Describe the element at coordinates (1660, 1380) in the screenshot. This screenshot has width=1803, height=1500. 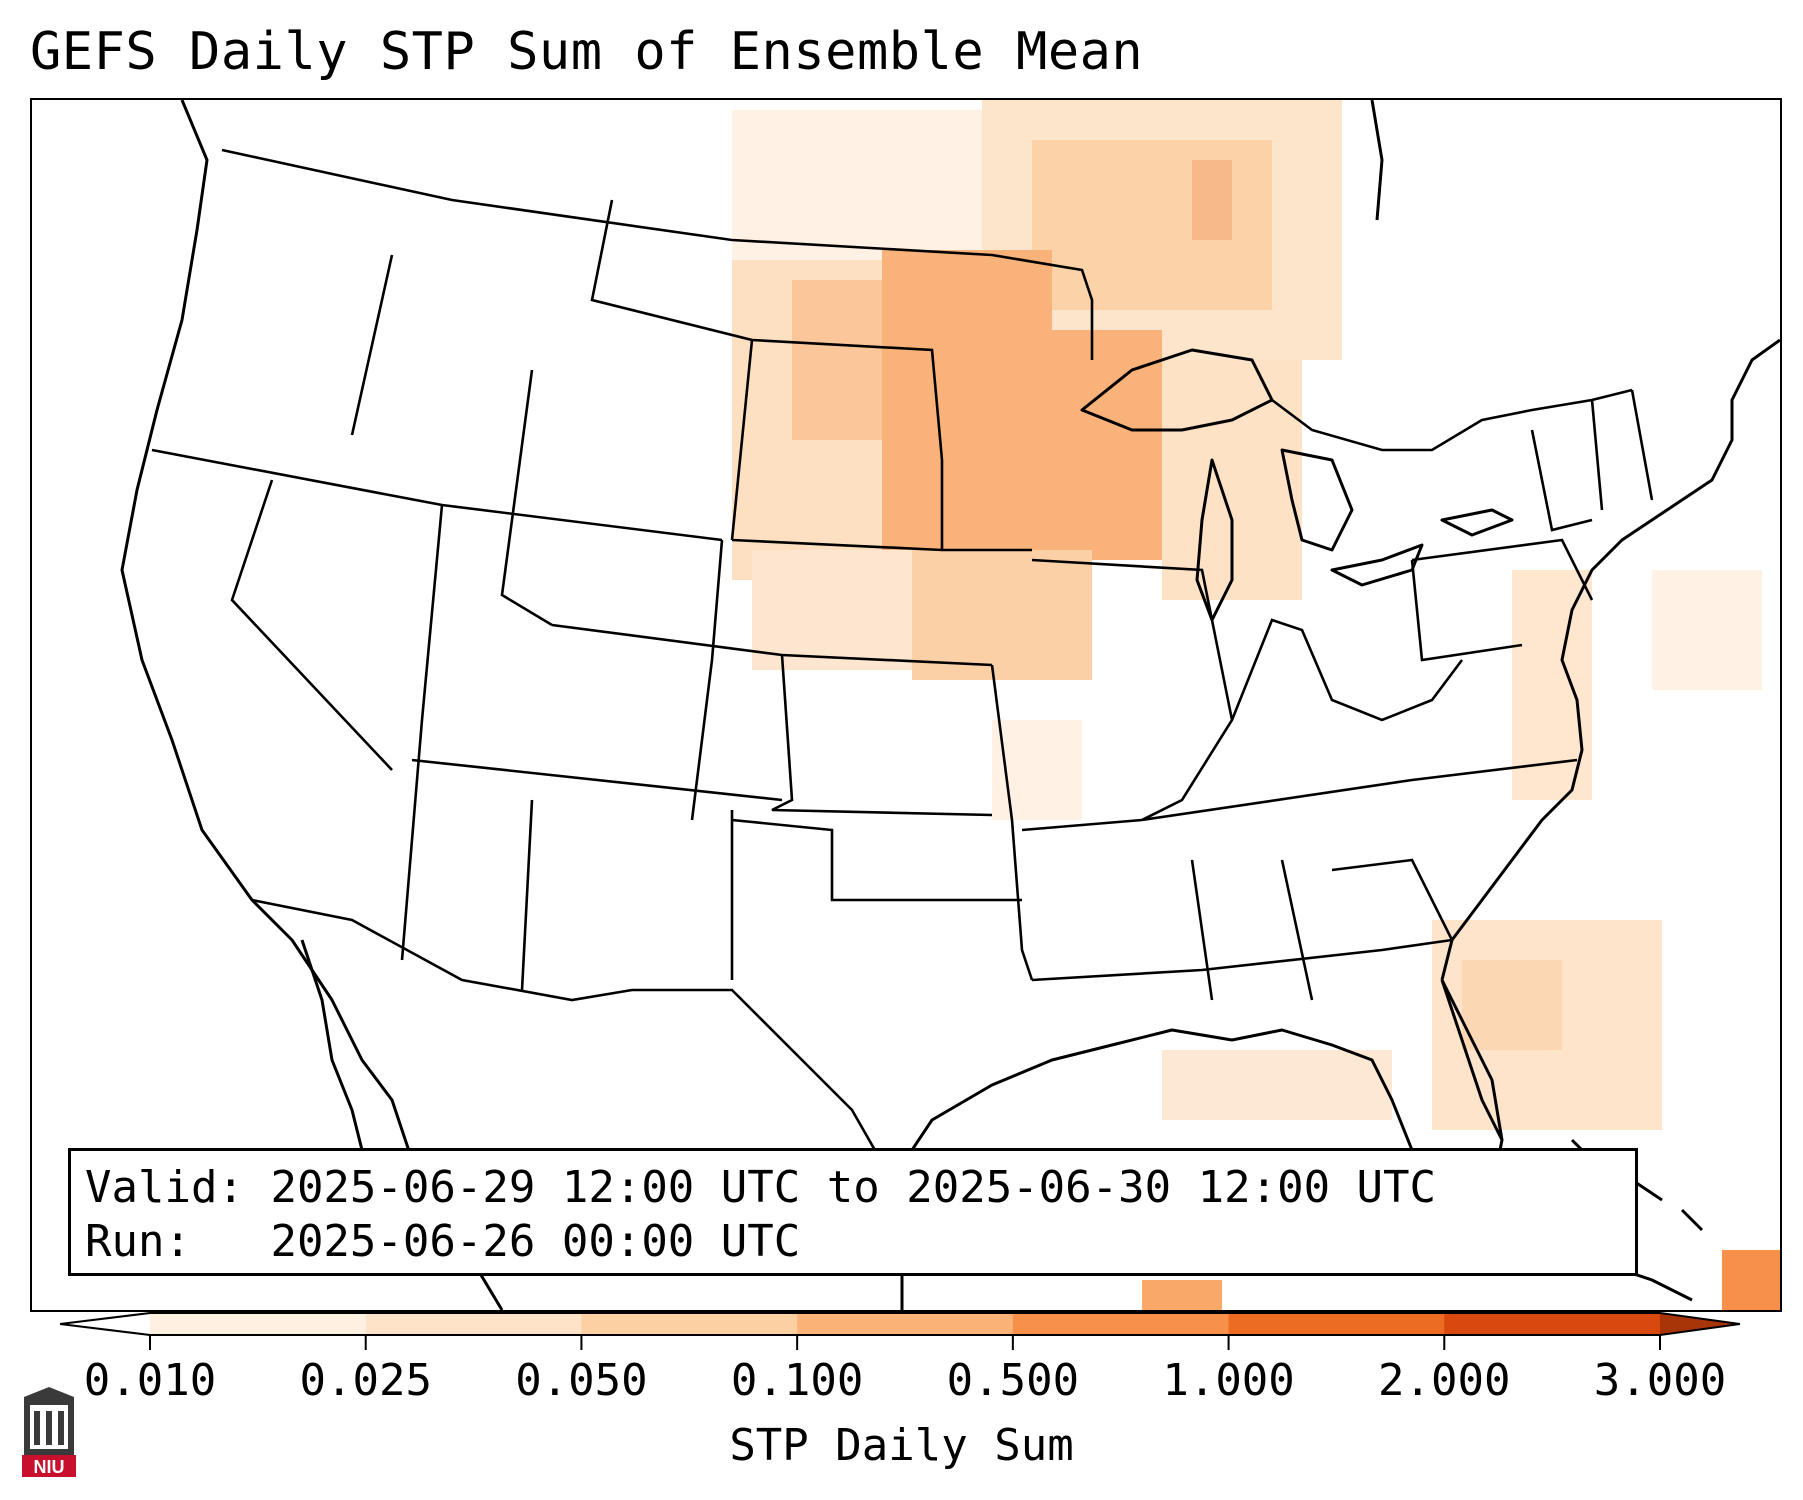
I see `colorbar-tick-label: 3.000` at that location.